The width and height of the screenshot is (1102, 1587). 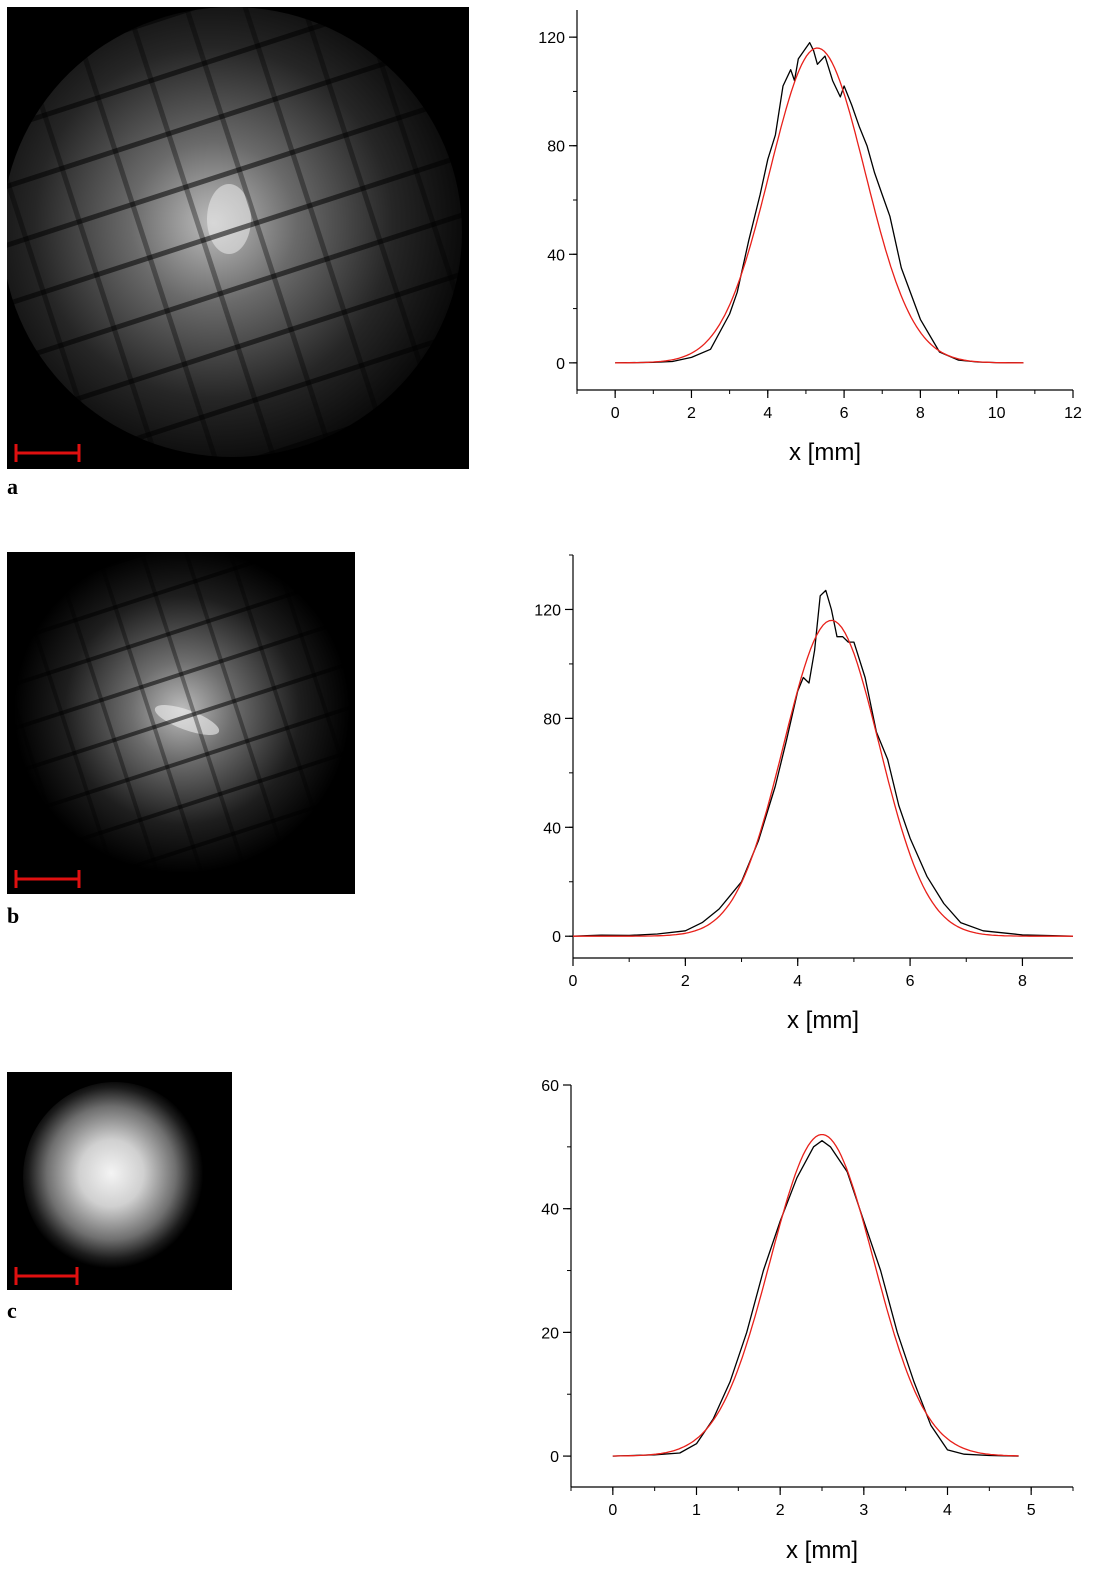 I want to click on chart-c: 0 1 2 3 4 5 0 20 40 60 x [mm], so click(x=807, y=1321).